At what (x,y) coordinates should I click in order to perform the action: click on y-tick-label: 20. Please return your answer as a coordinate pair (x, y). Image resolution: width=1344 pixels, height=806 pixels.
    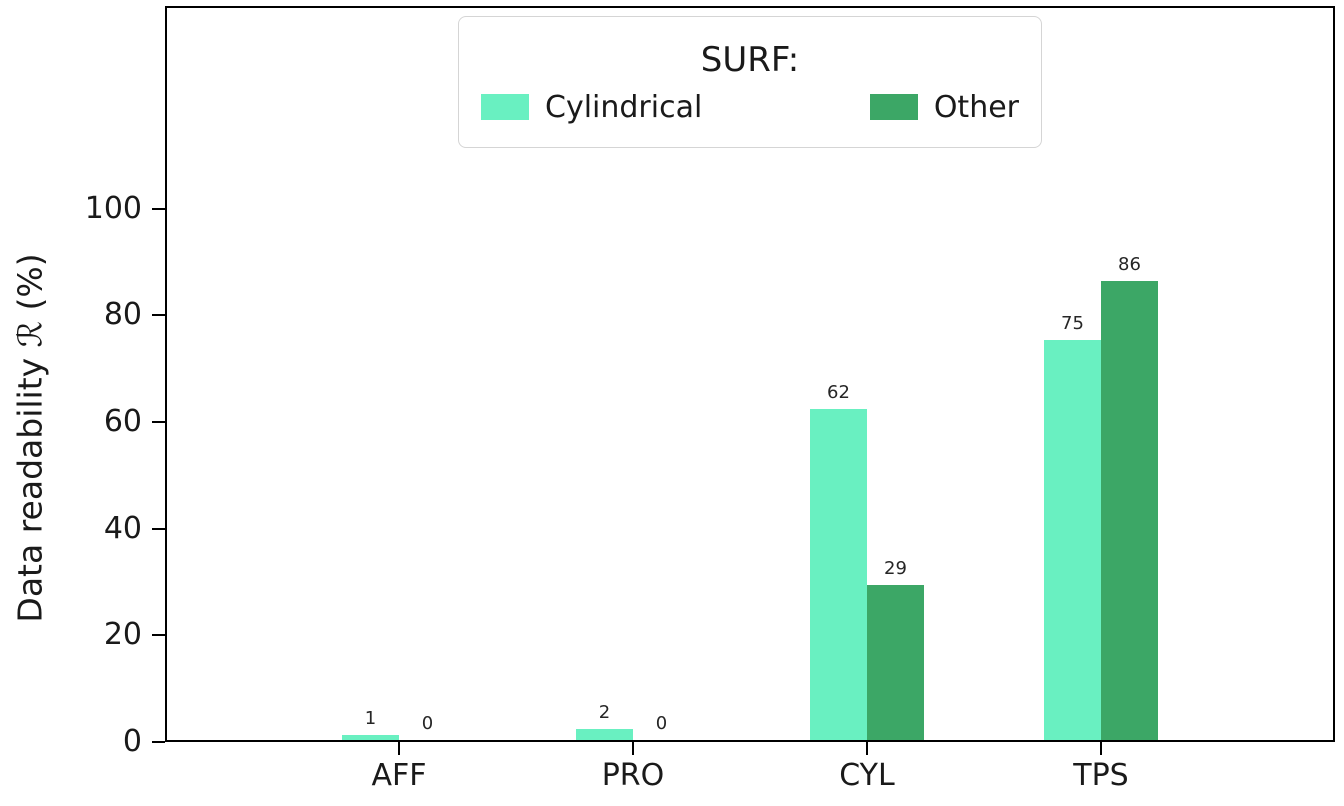
    Looking at the image, I should click on (122, 635).